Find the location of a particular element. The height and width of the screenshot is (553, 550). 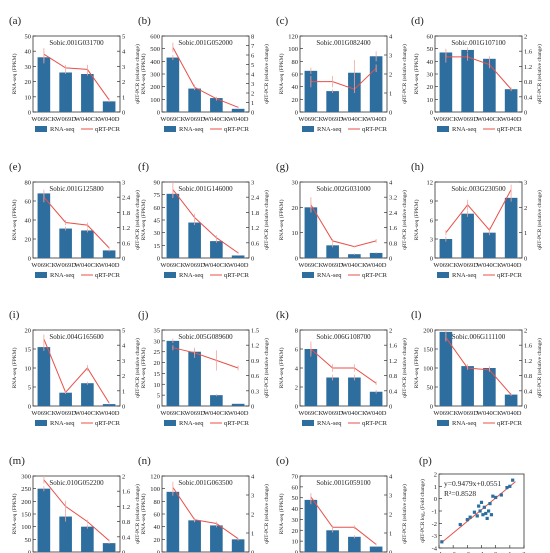

ytick-right-label: 8 is located at coordinates (252, 37).